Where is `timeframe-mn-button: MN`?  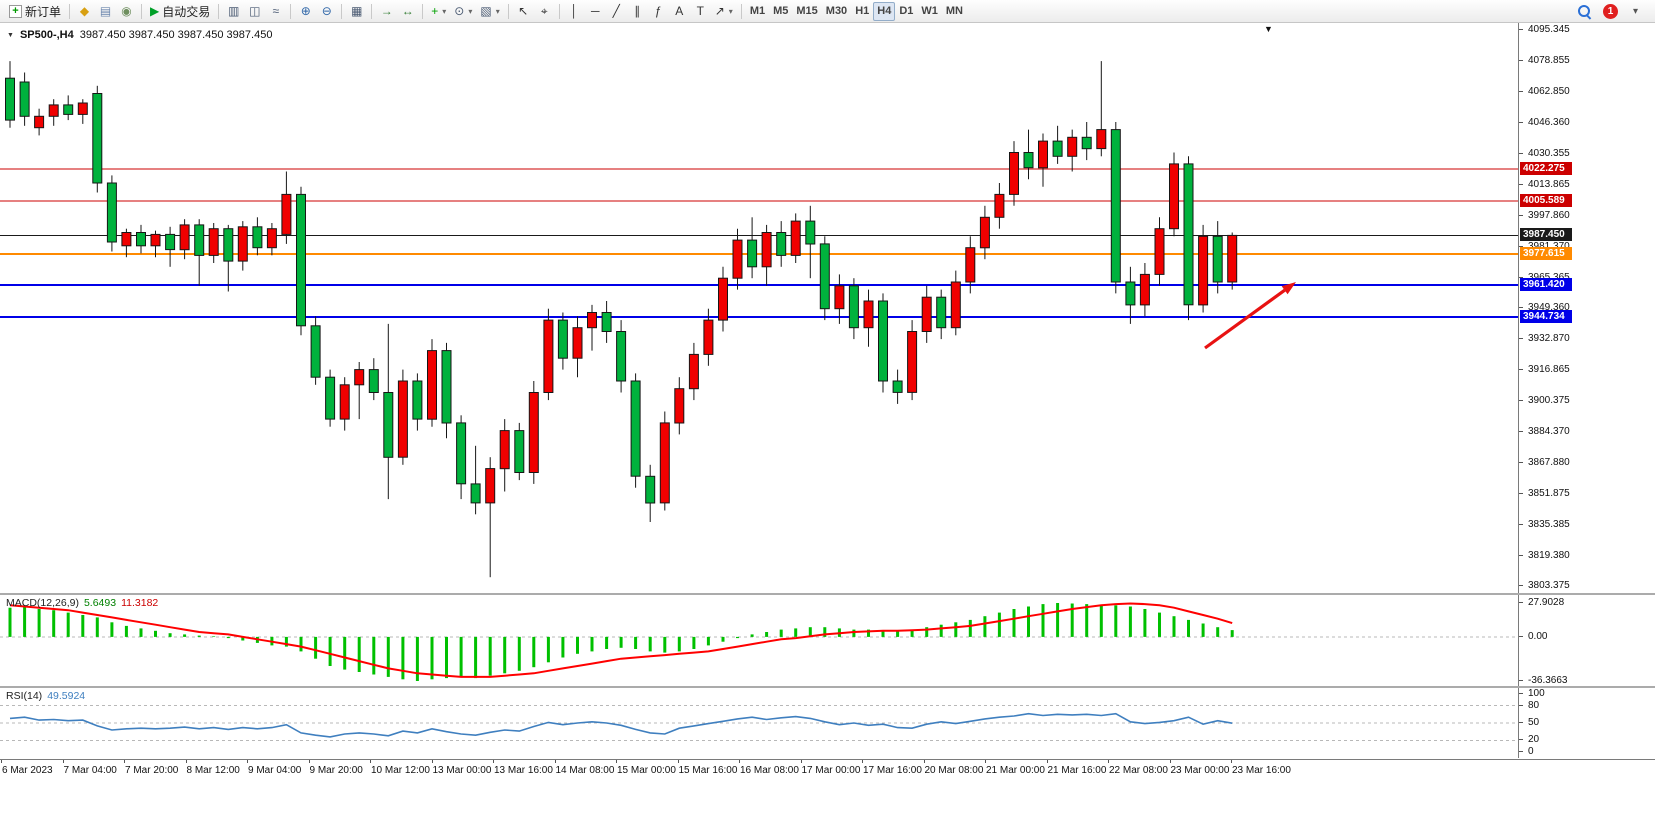 timeframe-mn-button: MN is located at coordinates (954, 11).